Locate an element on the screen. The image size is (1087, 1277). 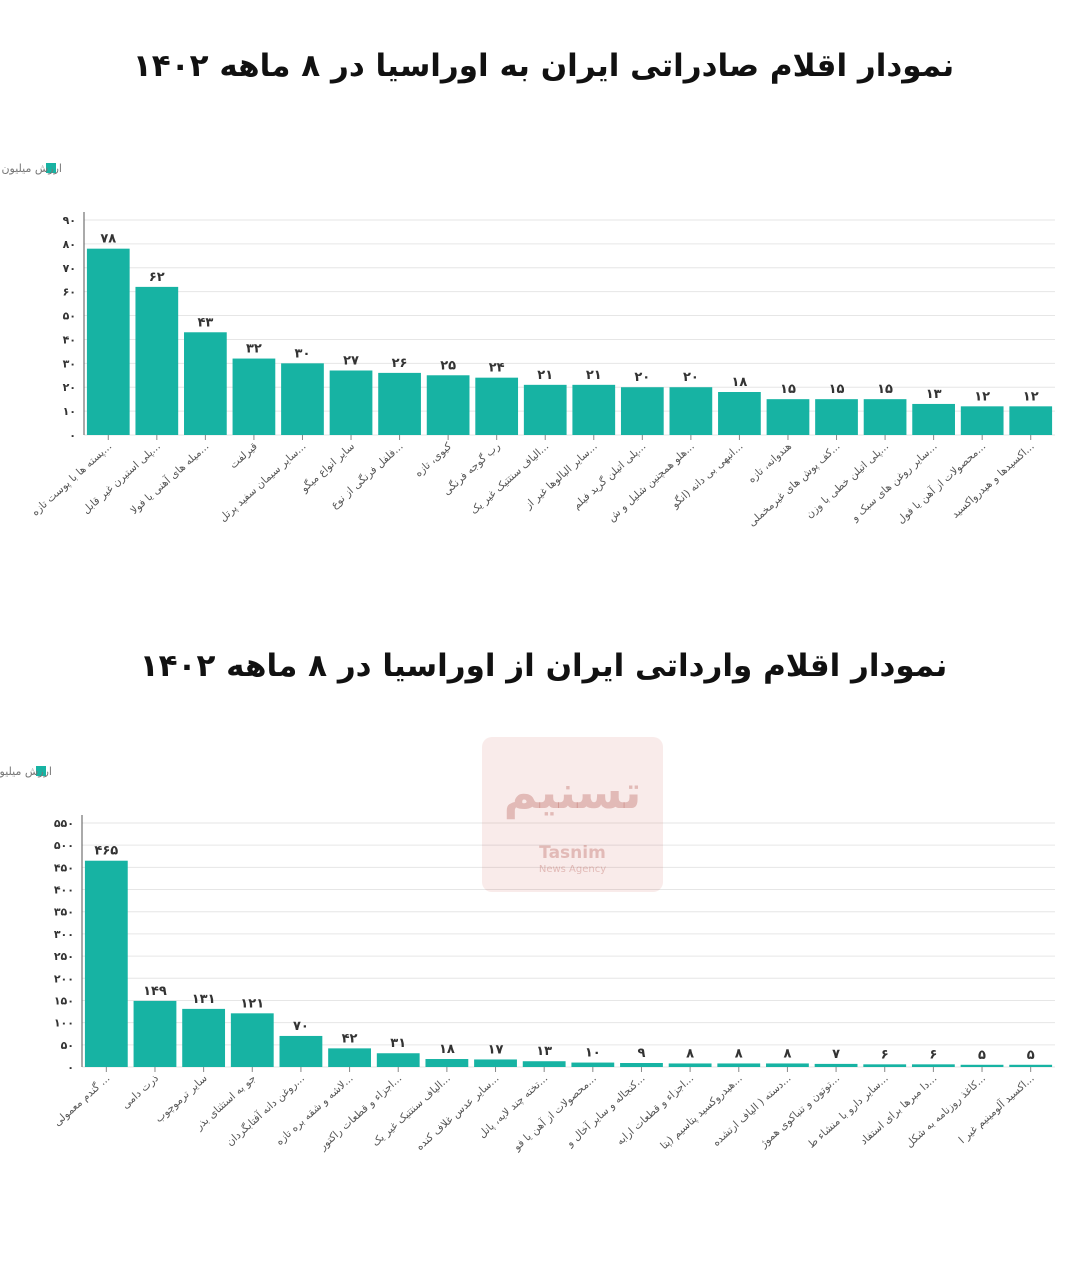
y-tick-label: ۱۰ is located at coordinates (69, 411).